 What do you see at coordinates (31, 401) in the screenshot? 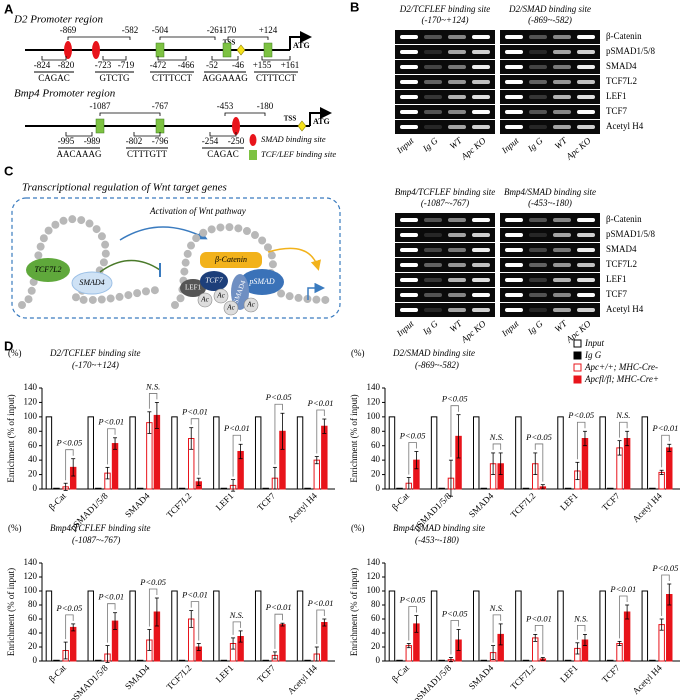
I see `y-tick-label: 120` at bounding box center [31, 401].